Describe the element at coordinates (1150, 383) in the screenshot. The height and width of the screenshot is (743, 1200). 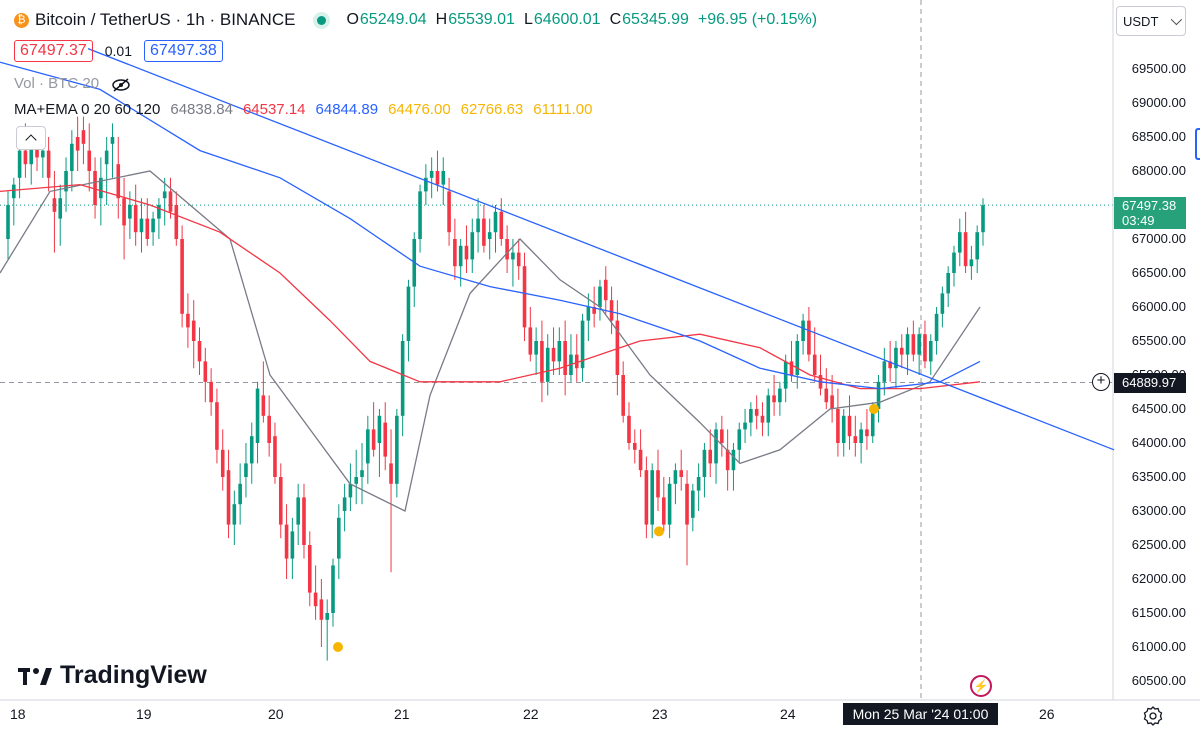
I see `crosshair-price-tag: 64889.97` at that location.